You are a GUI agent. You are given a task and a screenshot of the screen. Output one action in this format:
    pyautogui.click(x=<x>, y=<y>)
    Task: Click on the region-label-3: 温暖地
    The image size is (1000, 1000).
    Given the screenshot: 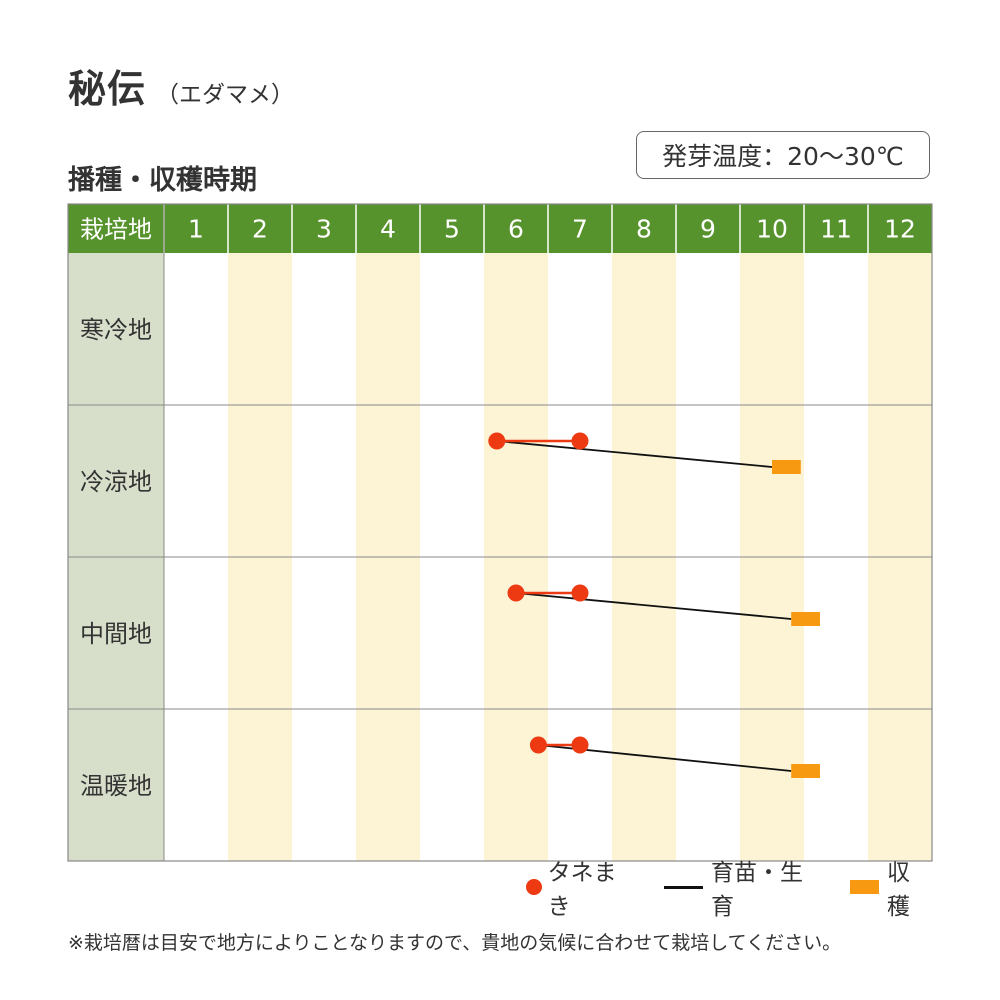 What is the action you would take?
    pyautogui.click(x=116, y=786)
    